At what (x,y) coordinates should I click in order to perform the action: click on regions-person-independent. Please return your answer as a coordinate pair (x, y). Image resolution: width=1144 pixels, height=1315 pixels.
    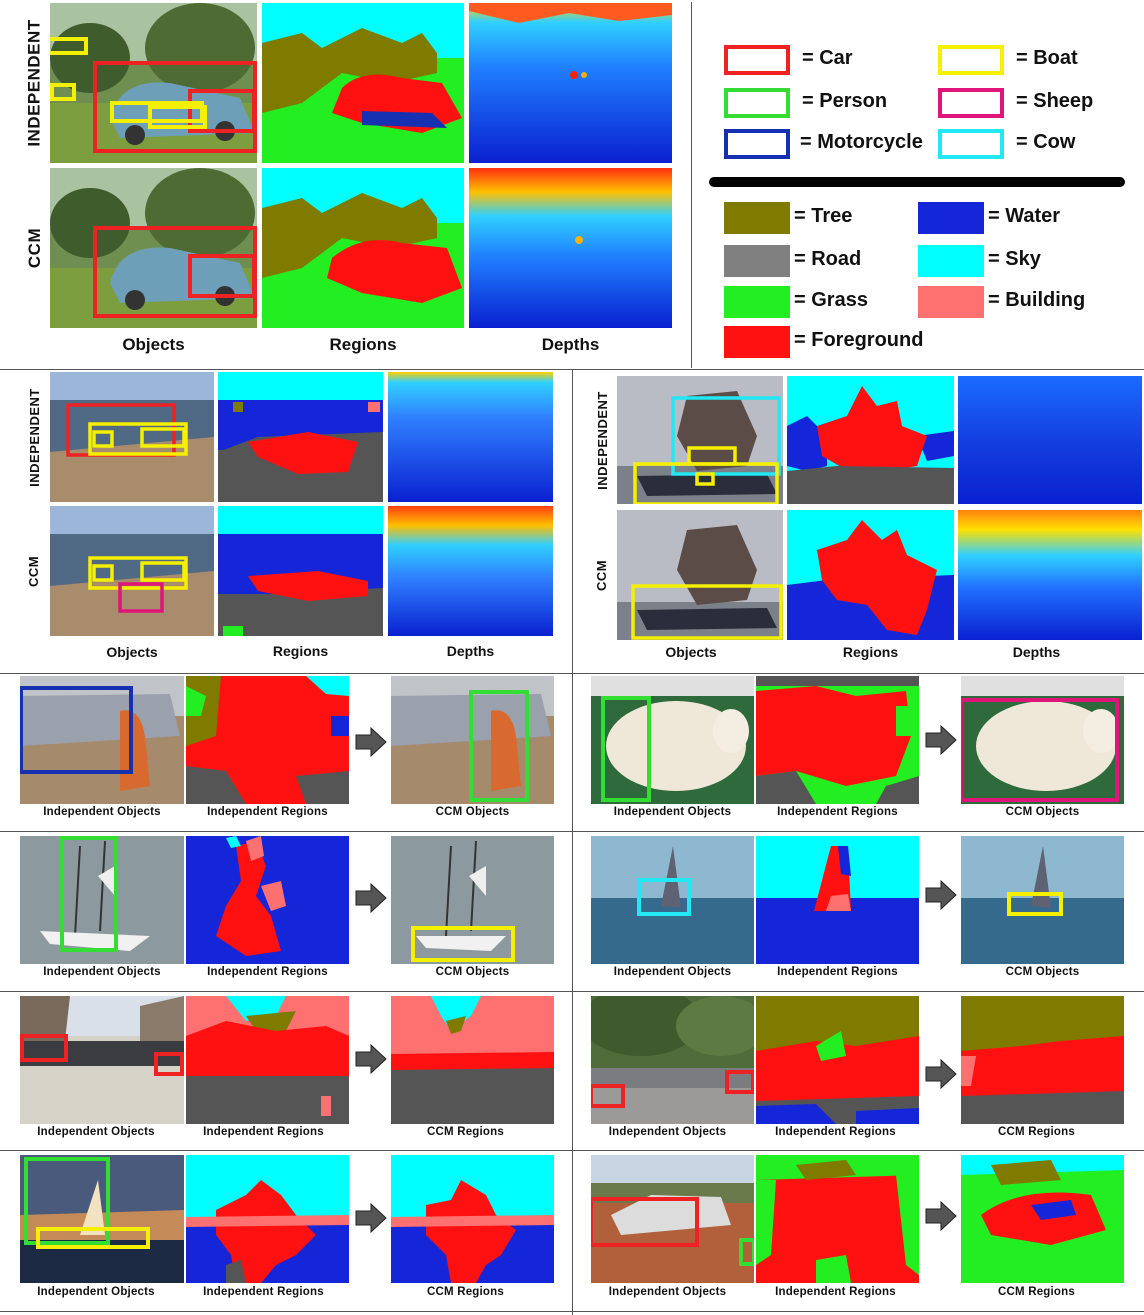
    Looking at the image, I should click on (267, 740).